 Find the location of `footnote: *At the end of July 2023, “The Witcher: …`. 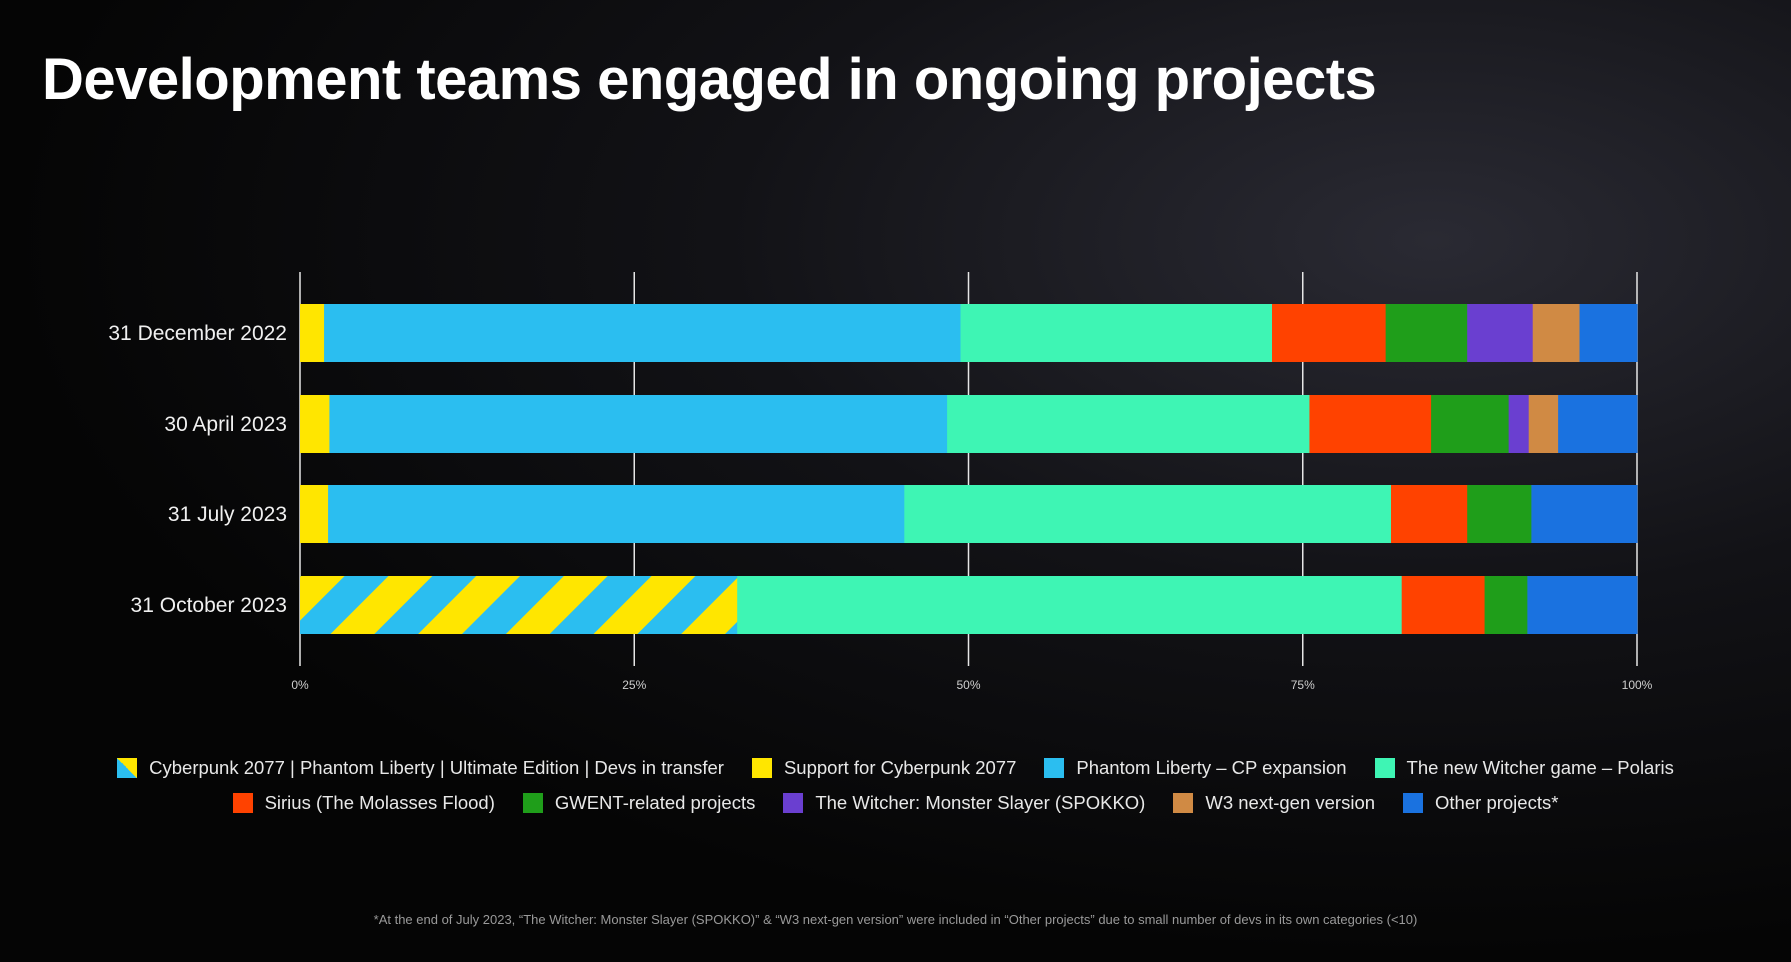

footnote: *At the end of July 2023, “The Witcher: … is located at coordinates (895, 919).